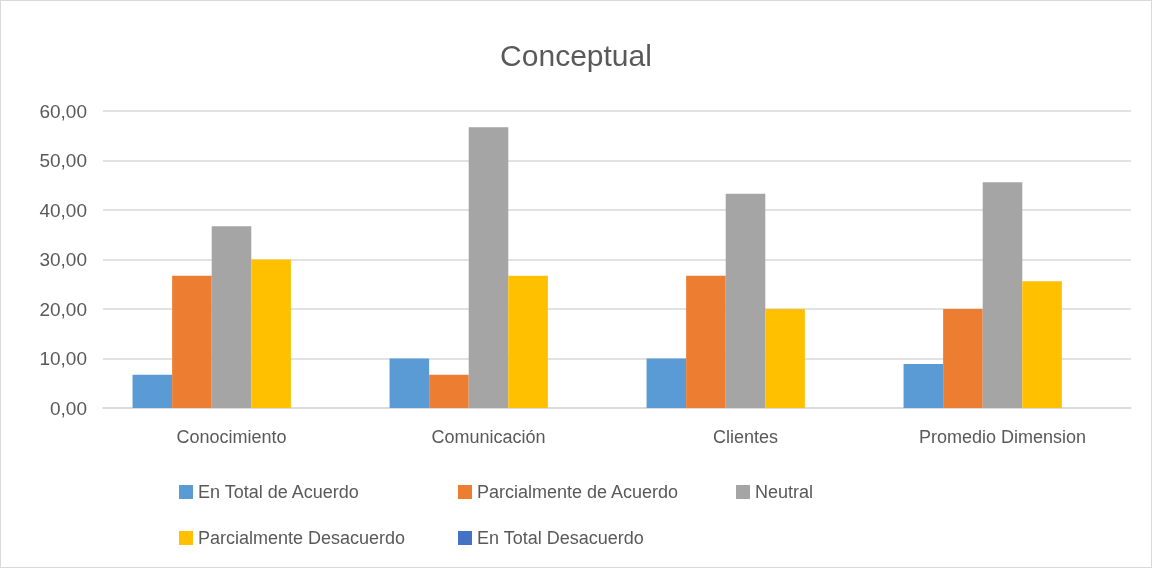 The image size is (1152, 568). I want to click on x-tick-label: Conocimiento, so click(231, 437).